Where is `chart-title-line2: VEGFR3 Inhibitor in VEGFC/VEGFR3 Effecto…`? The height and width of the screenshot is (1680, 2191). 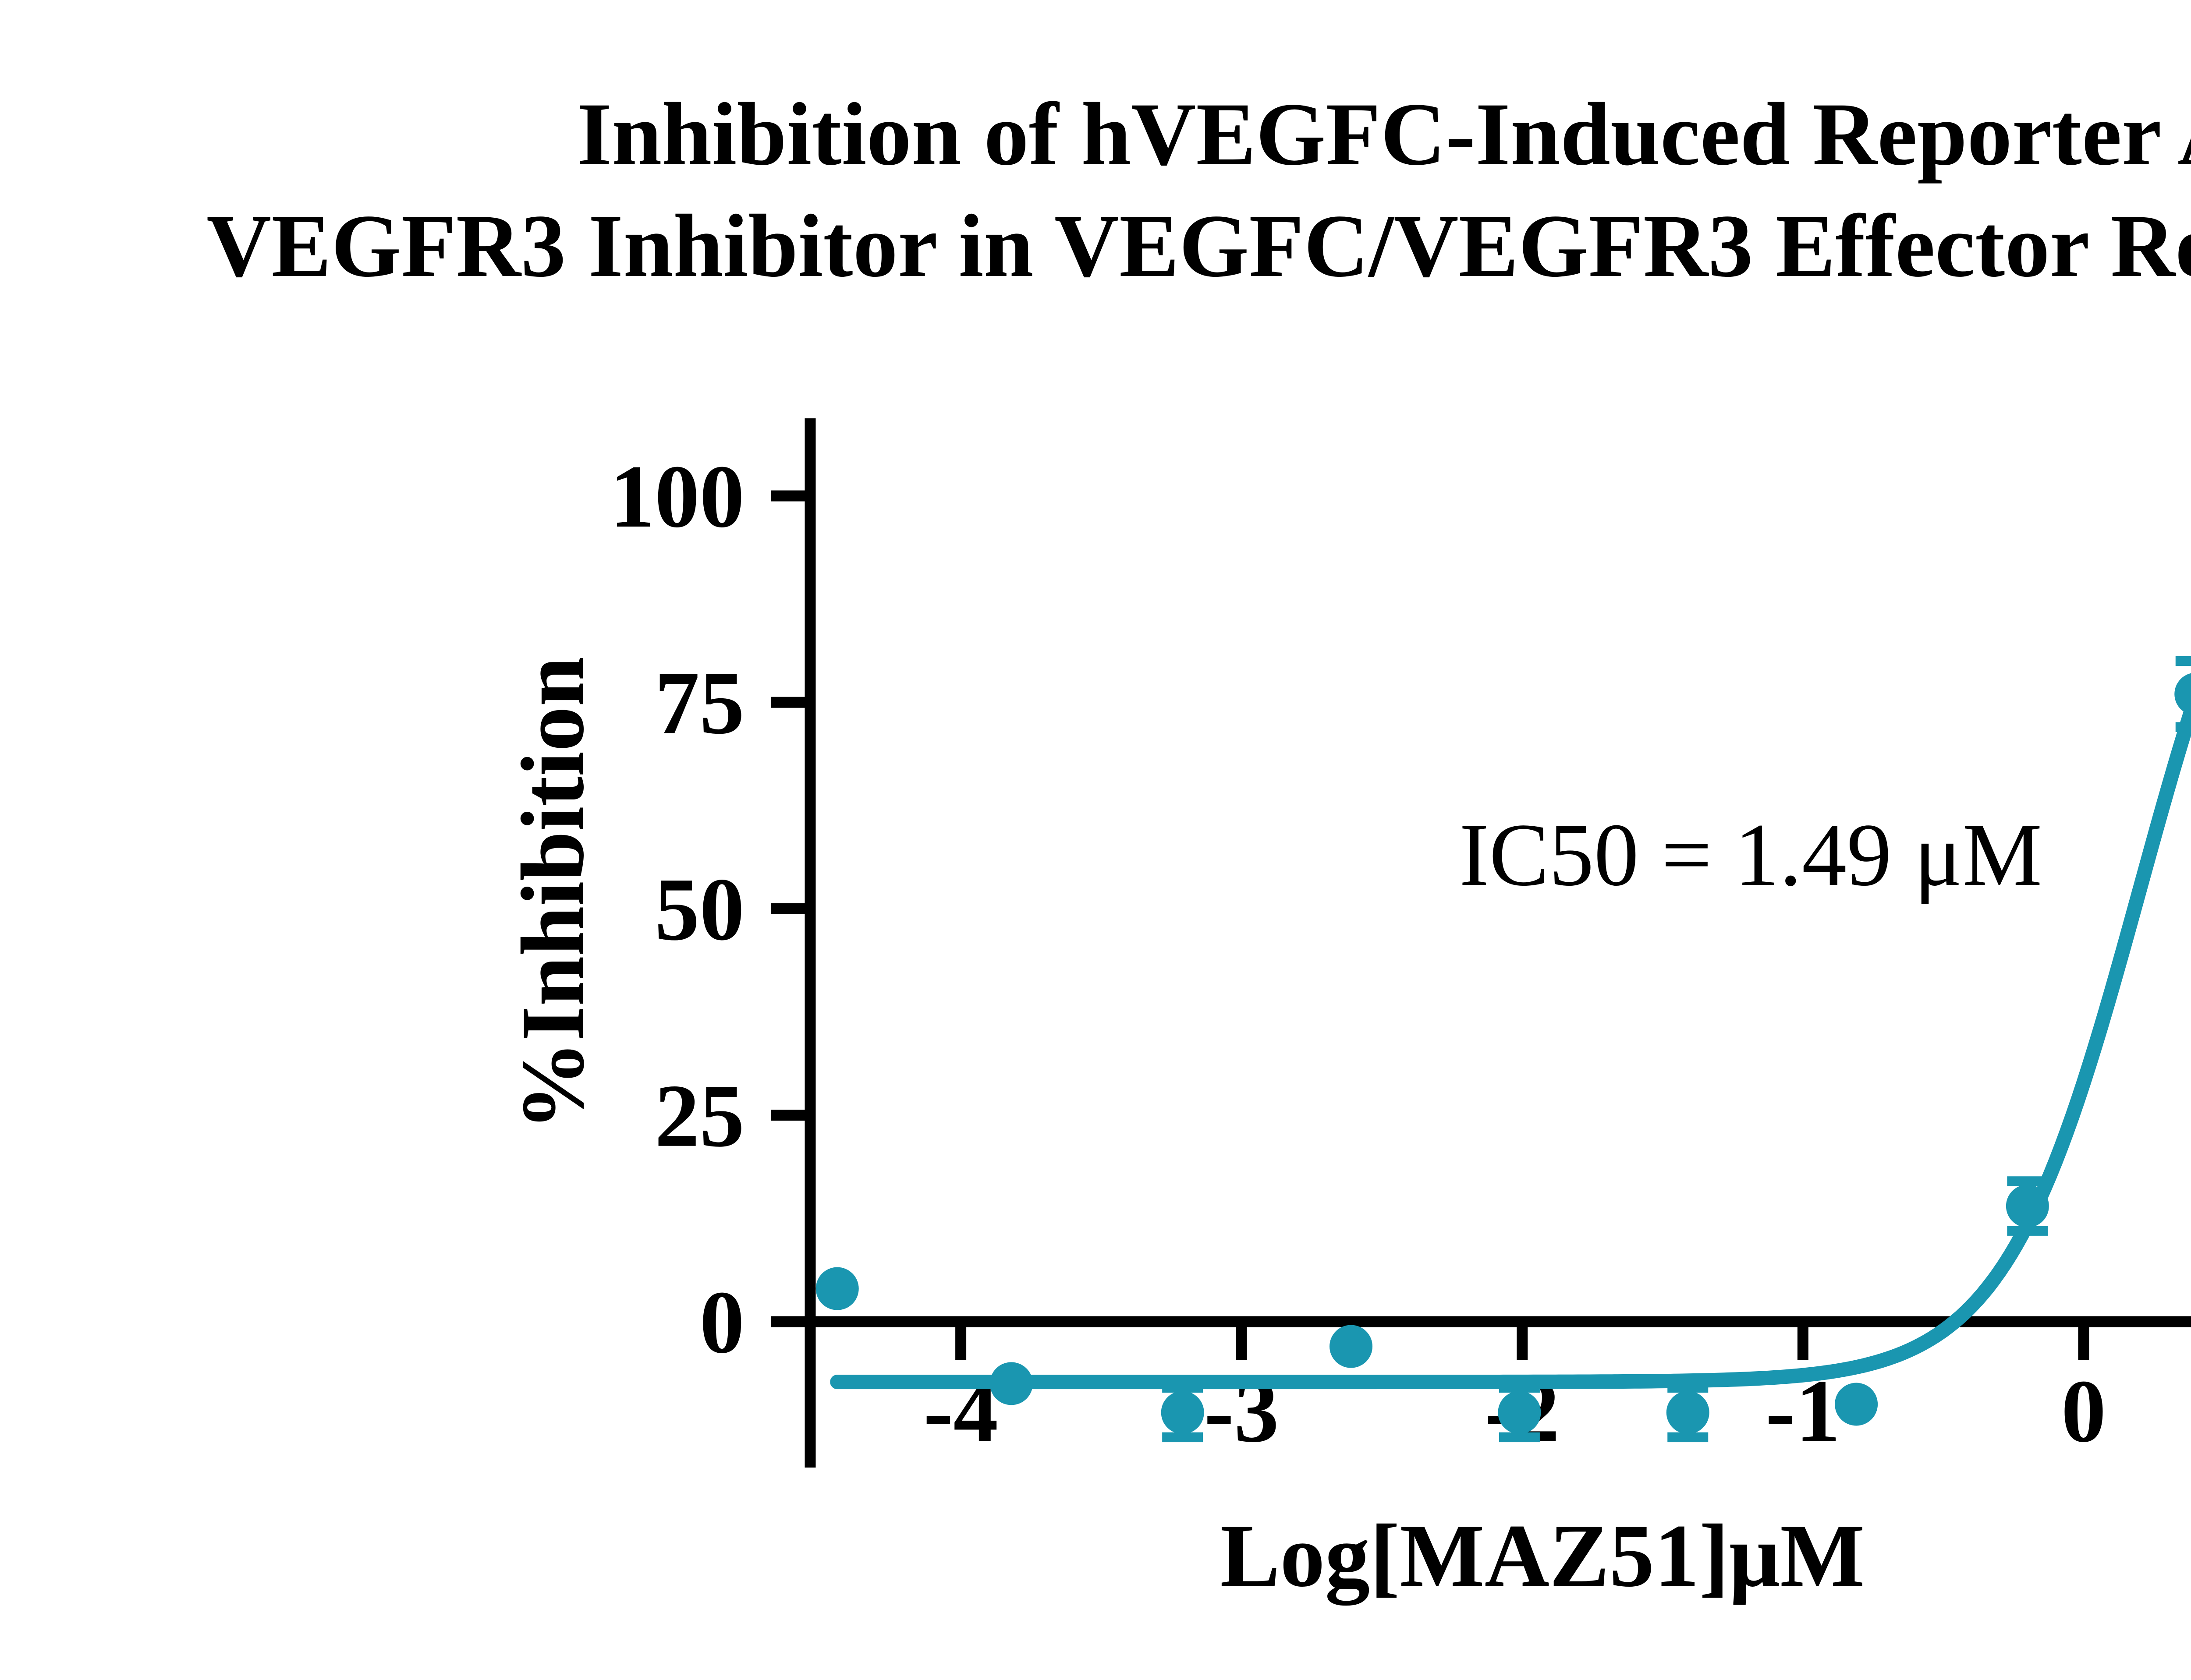
chart-title-line2: VEGFR3 Inhibitor in VEGFC/VEGFR3 Effecto… is located at coordinates (1198, 245).